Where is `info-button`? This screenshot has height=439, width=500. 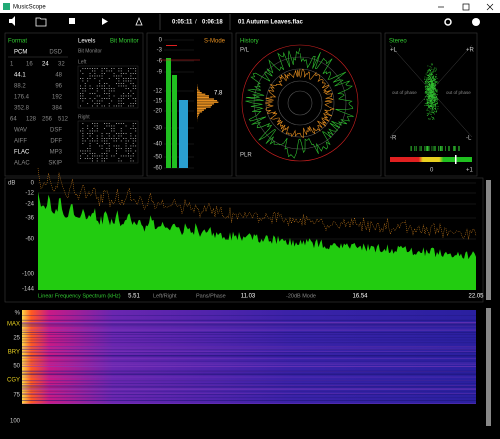
info-button is located at coordinates (476, 22).